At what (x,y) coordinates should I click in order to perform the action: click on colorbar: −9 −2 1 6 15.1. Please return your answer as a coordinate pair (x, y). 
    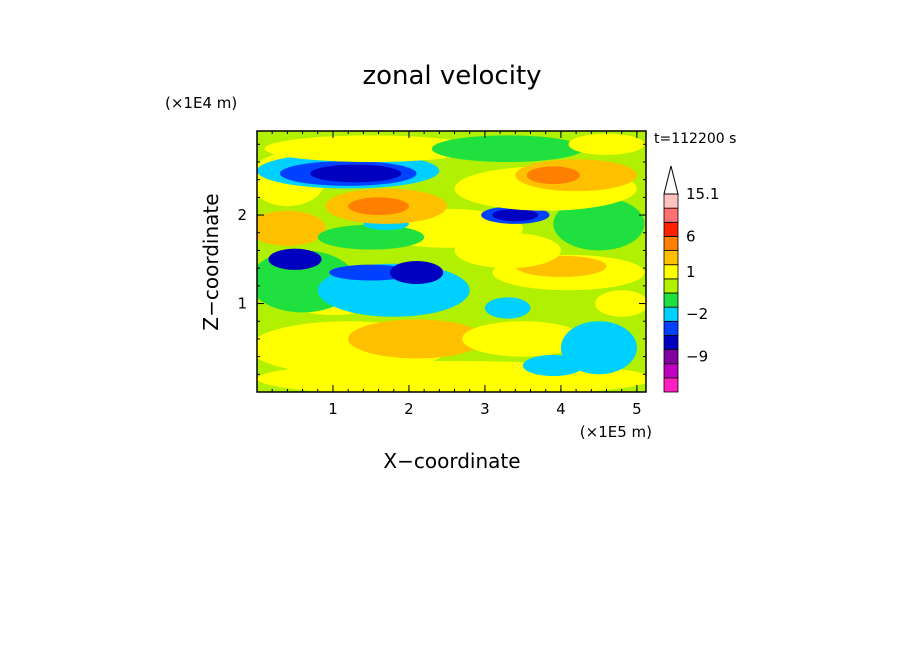
    Looking at the image, I should click on (691, 279).